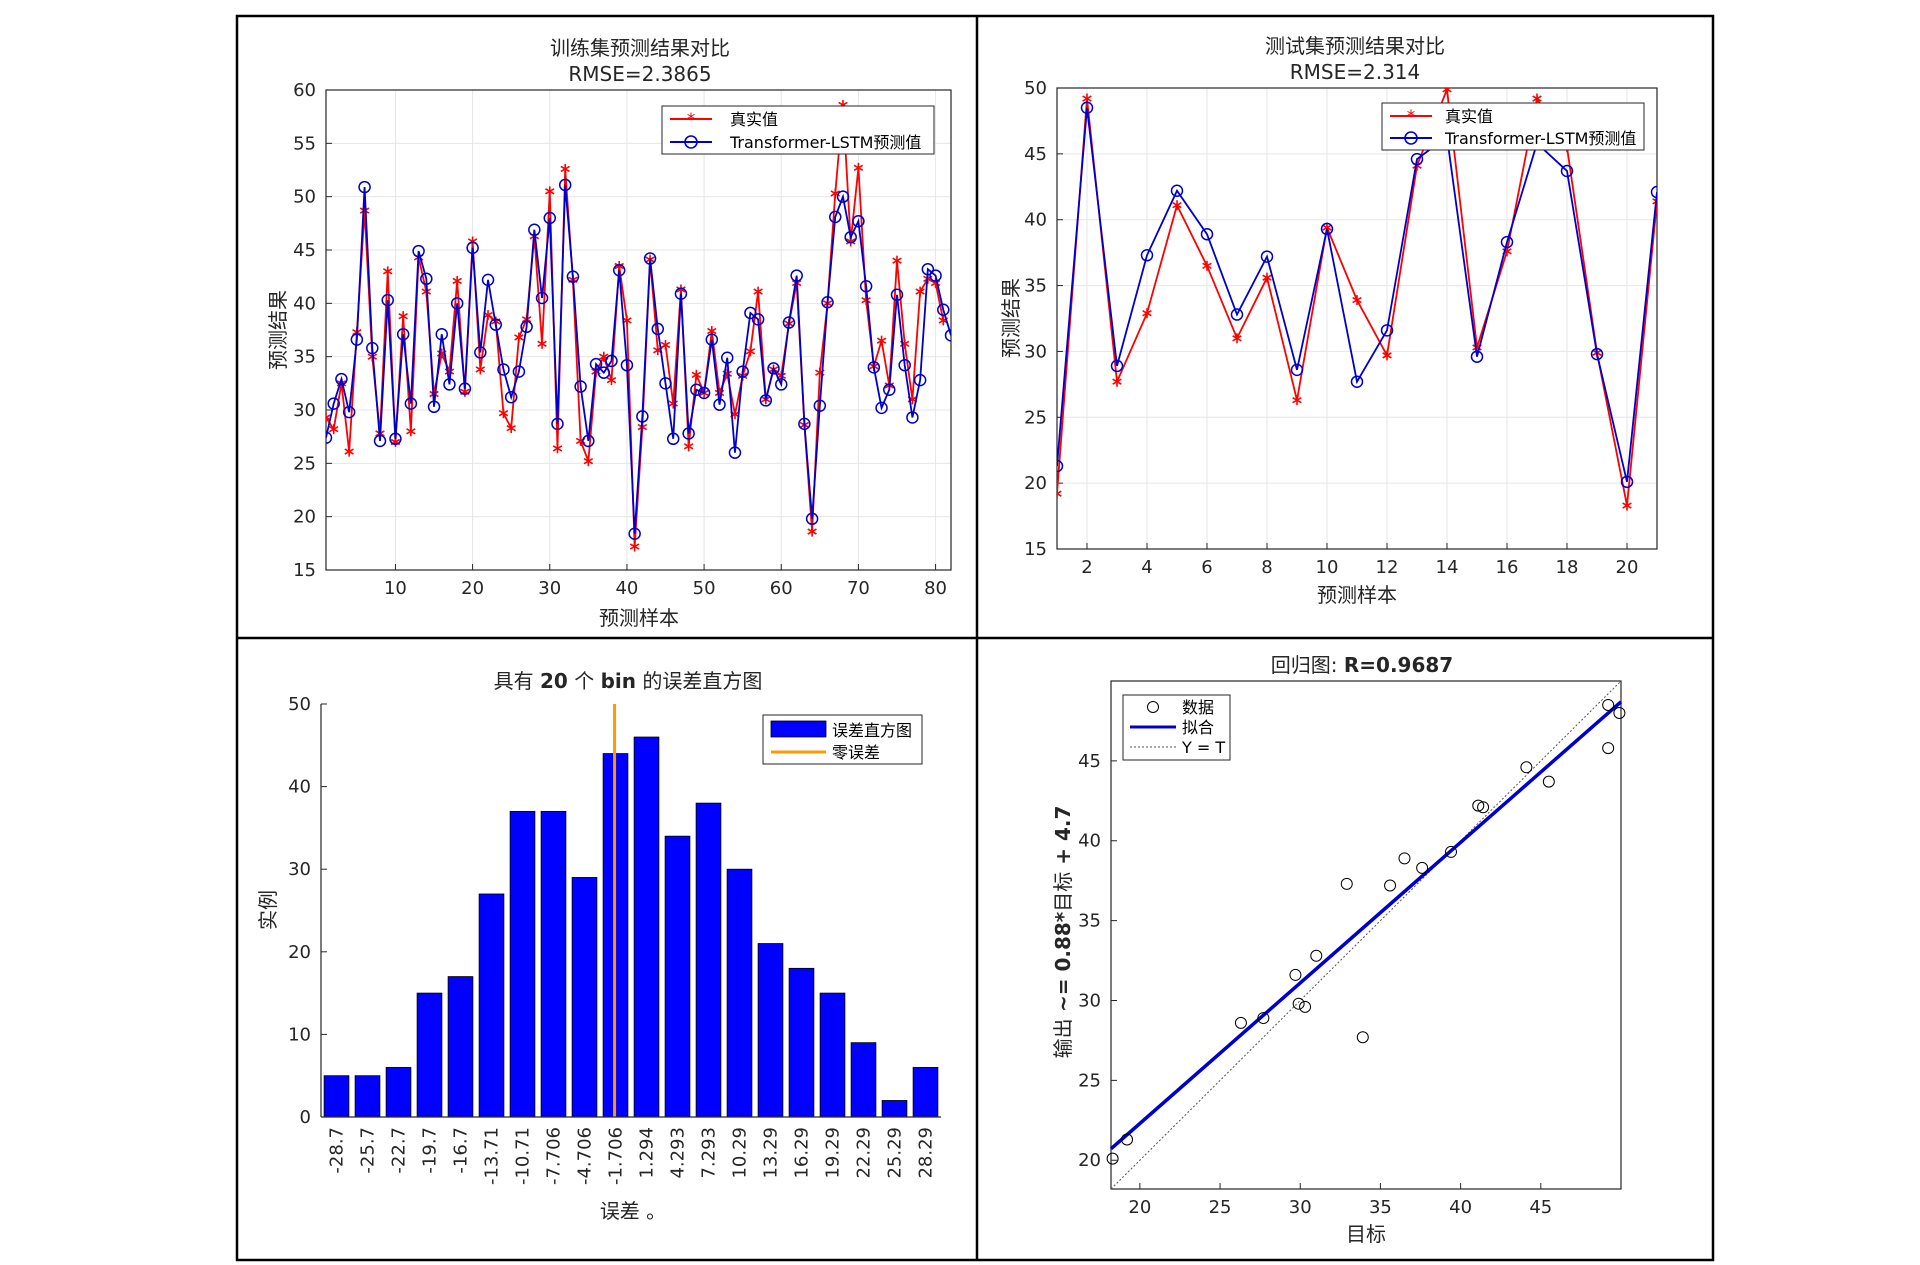 This screenshot has width=1920, height=1265. What do you see at coordinates (1355, 72) in the screenshot?
I see `test-subtitle: RMSE=2.314` at bounding box center [1355, 72].